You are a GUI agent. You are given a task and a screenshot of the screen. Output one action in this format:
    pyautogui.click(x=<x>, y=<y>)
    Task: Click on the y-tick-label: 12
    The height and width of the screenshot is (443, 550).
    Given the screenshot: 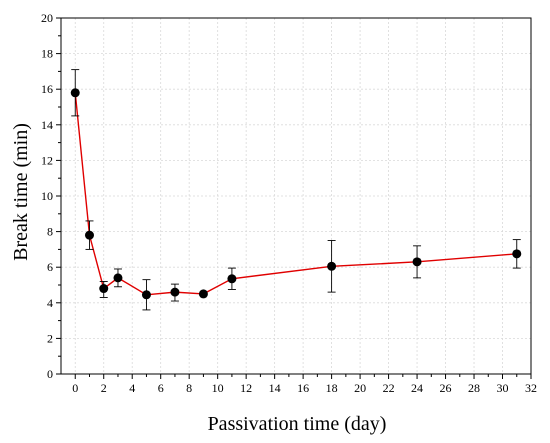 What is the action you would take?
    pyautogui.click(x=47, y=160)
    